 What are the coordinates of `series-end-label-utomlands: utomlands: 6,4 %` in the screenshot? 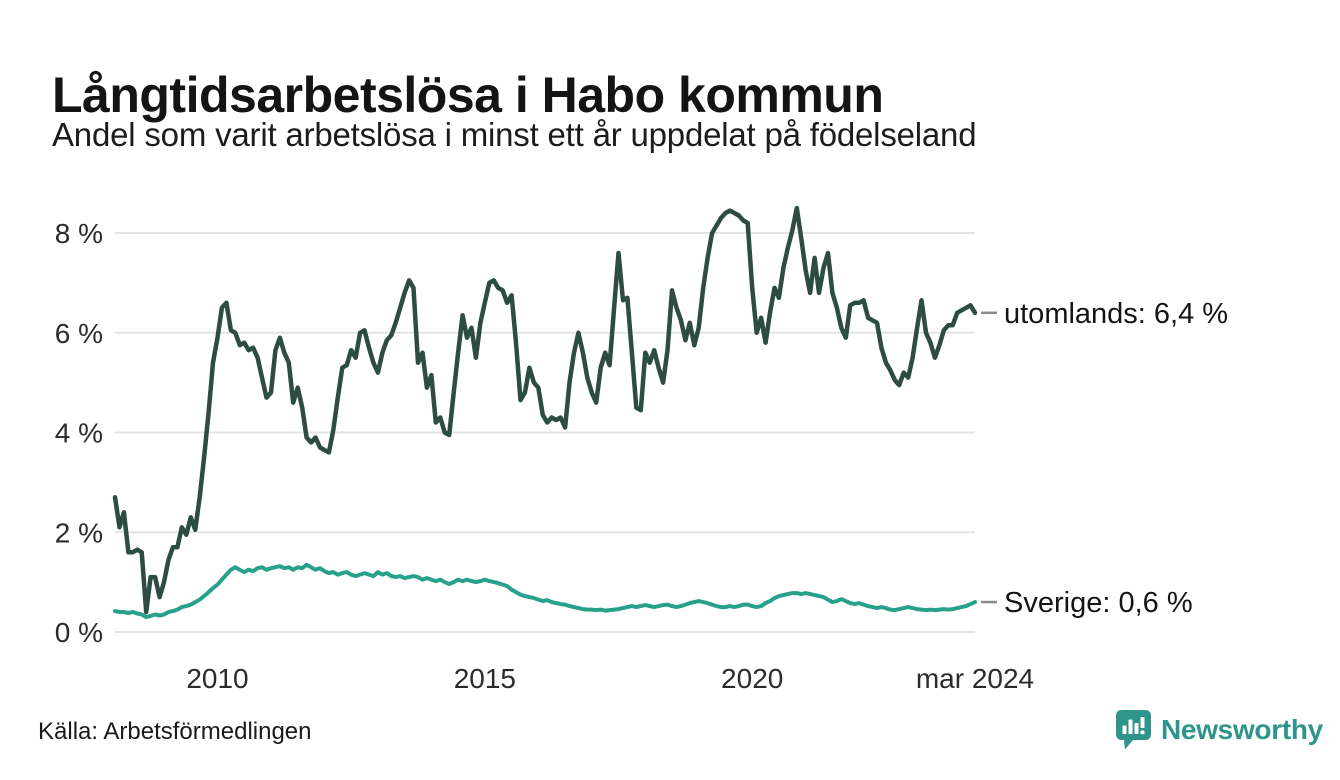 It's located at (1116, 314).